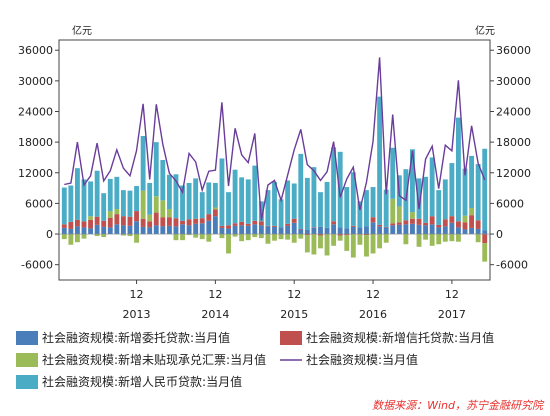 This screenshot has width=550, height=416. I want to click on x-year-label: 2013, so click(137, 314).